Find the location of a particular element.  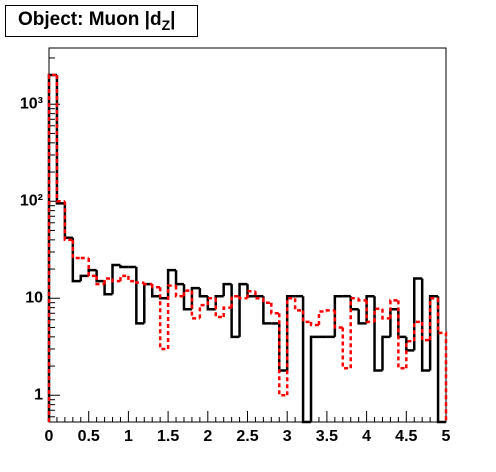

y-tick-label: 10 is located at coordinates (34, 297).